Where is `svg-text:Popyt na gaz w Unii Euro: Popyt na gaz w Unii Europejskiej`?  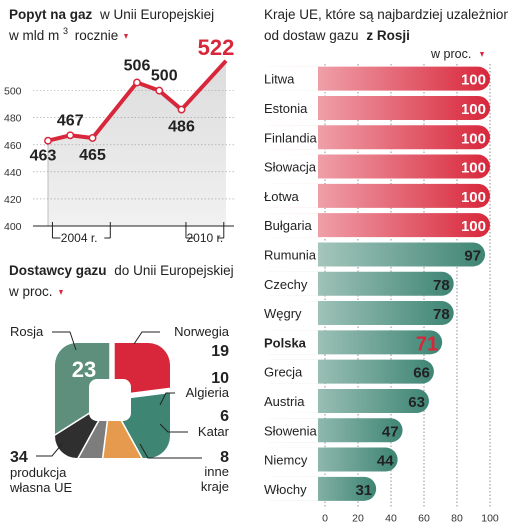 svg-text:Popyt na gaz w Unii Euro: Popyt na gaz w Unii Europejskiej is located at coordinates (111, 14).